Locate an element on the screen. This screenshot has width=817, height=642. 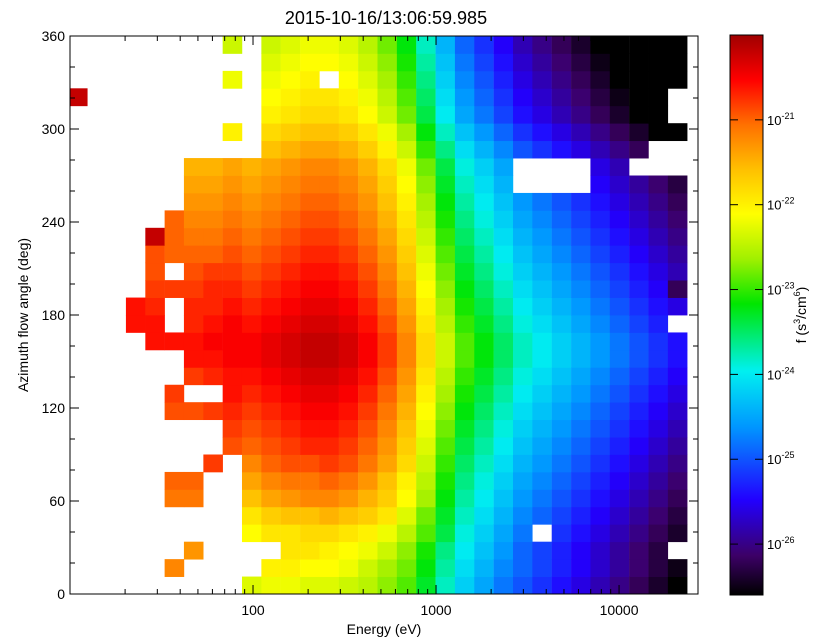
y-tick-label: 60 is located at coordinates (57, 501).